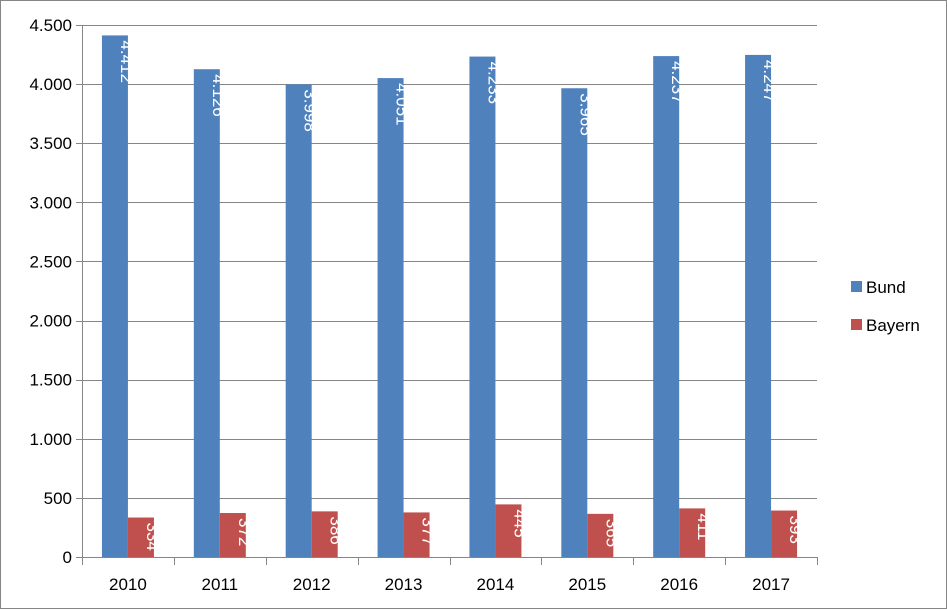 The width and height of the screenshot is (947, 610). Describe the element at coordinates (519, 523) in the screenshot. I see `data-label: 445` at that location.